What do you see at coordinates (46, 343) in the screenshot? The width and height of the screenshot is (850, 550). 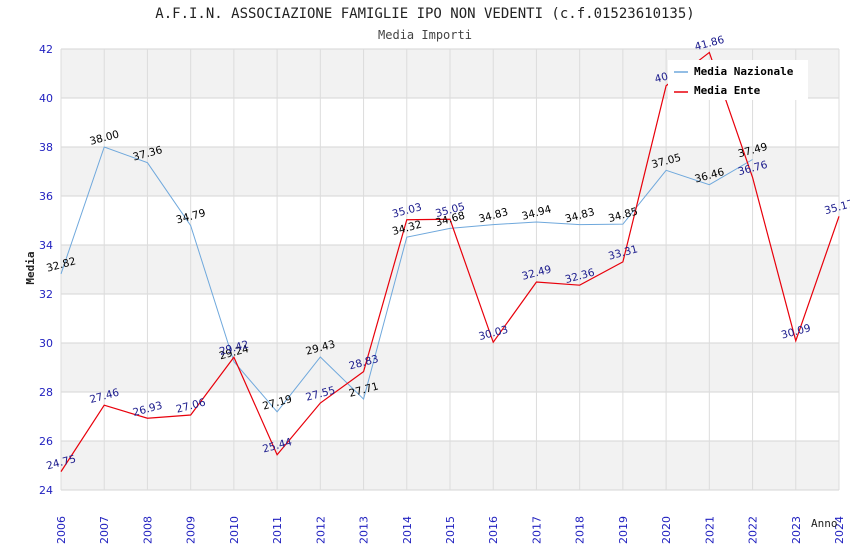 I see `y-tick-label: 30` at bounding box center [46, 343].